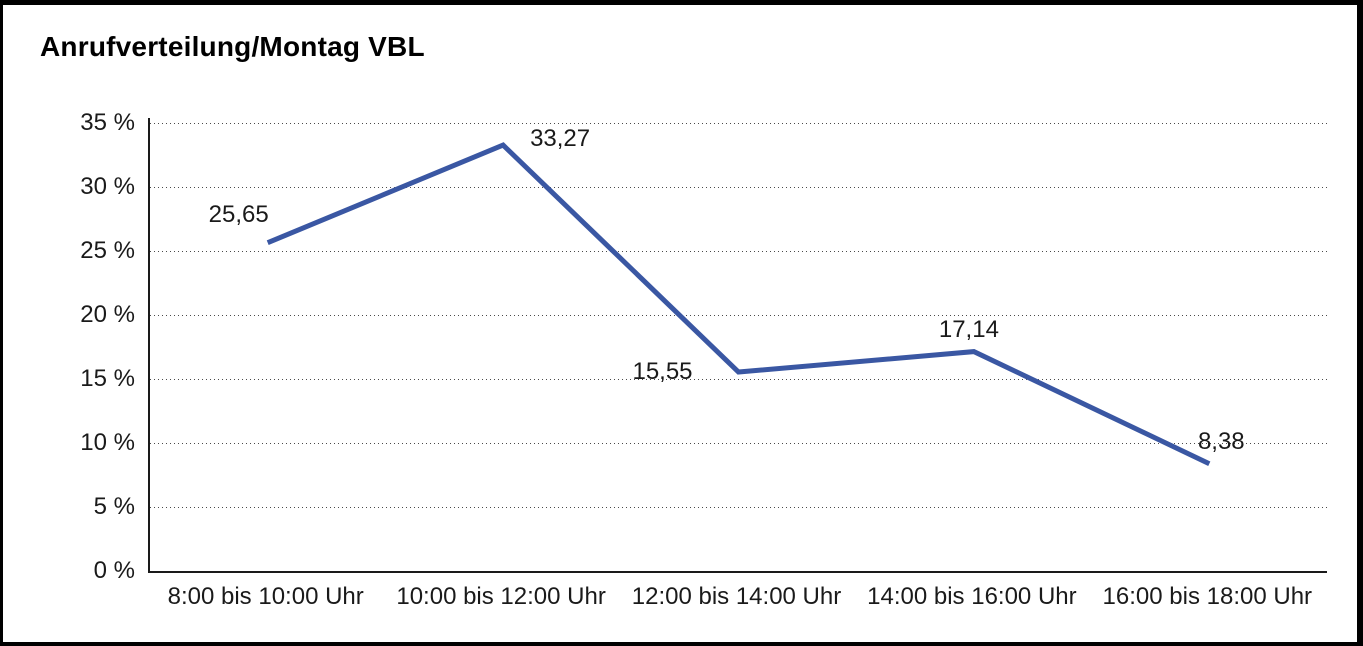 Image resolution: width=1363 pixels, height=646 pixels. I want to click on y-axis-tick-label: 35 %, so click(107, 122).